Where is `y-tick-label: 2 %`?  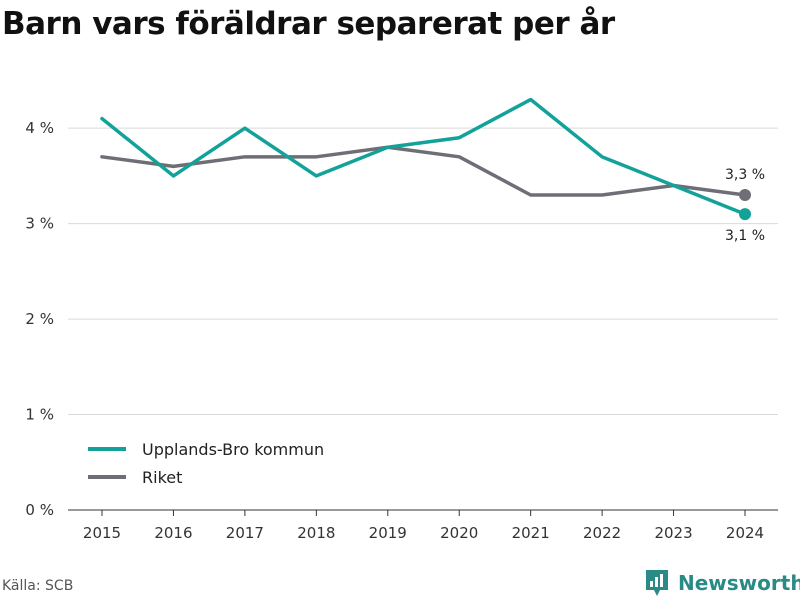 y-tick-label: 2 % is located at coordinates (39, 319).